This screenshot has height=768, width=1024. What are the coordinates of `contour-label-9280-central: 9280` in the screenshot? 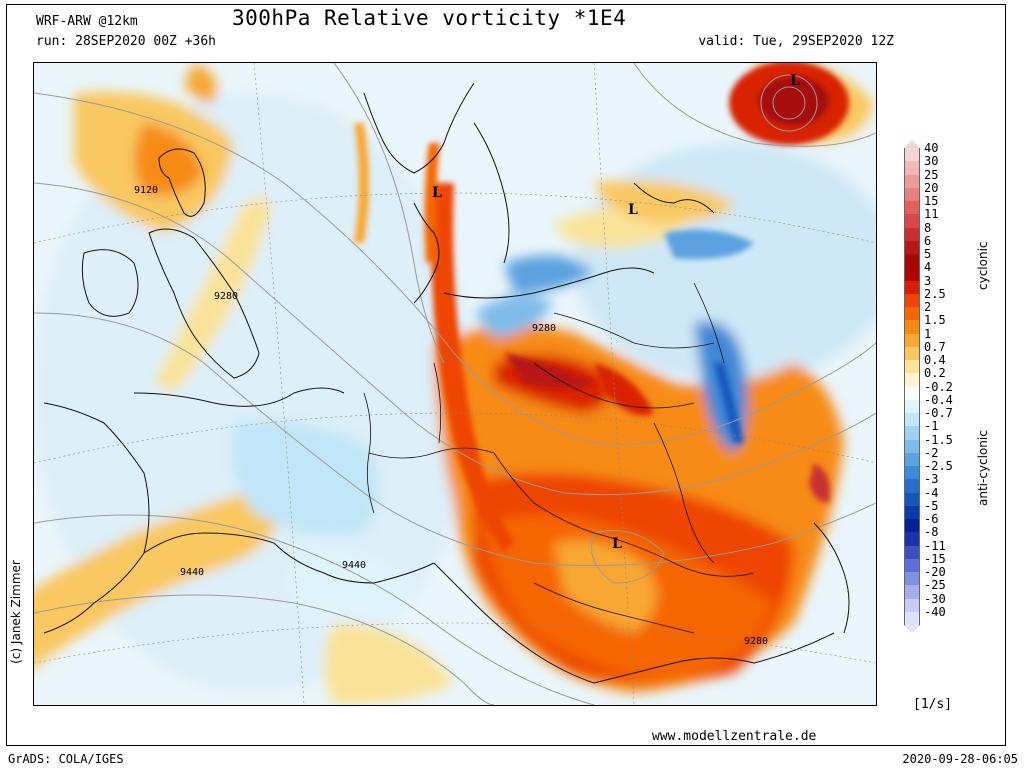 It's located at (544, 328).